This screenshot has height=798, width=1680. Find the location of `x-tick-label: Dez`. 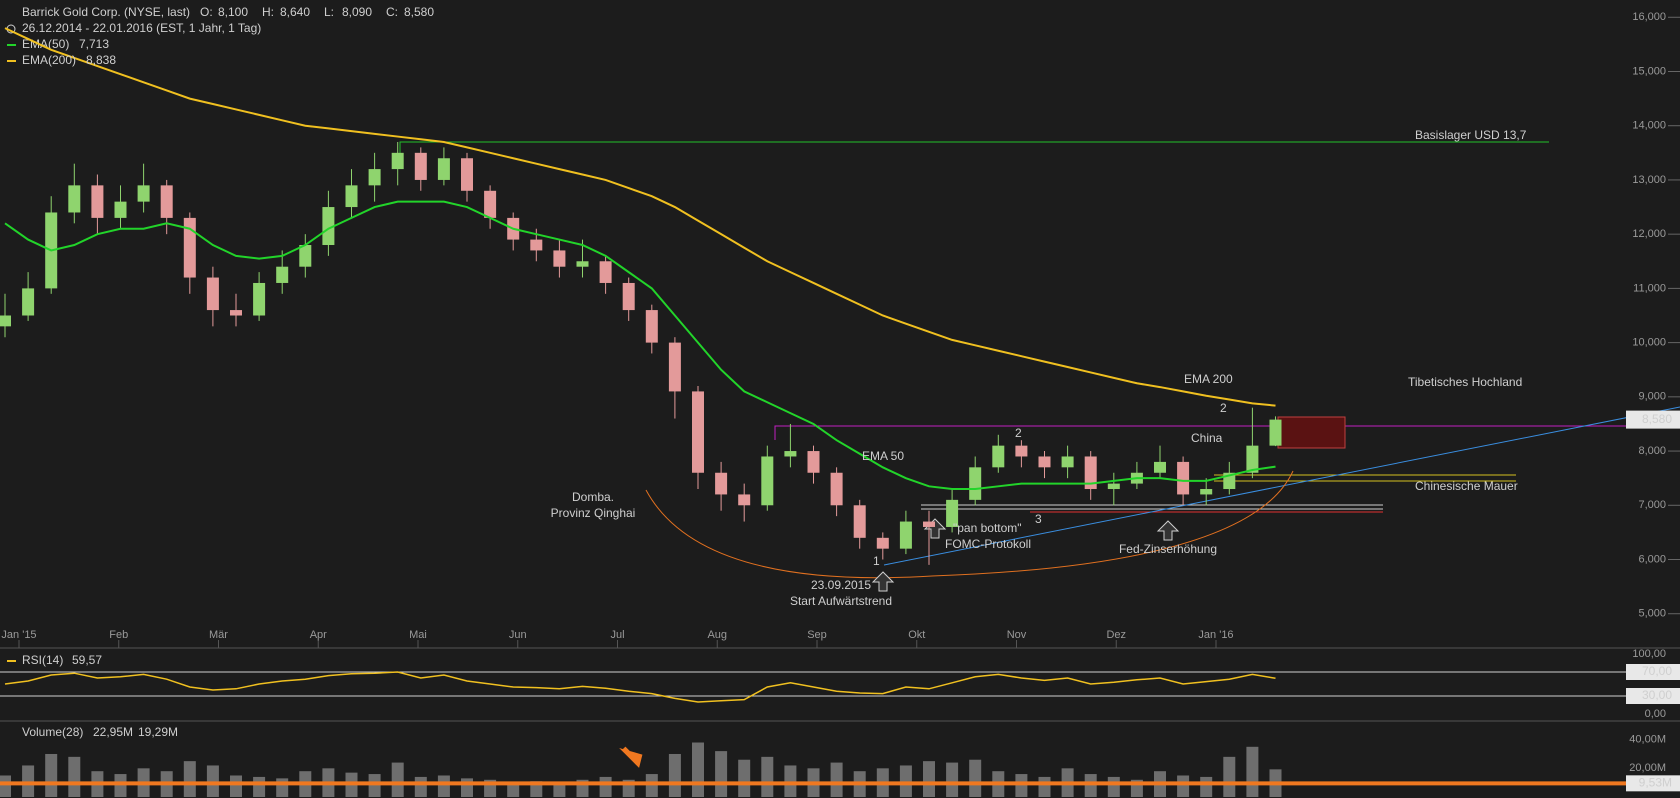

x-tick-label: Dez is located at coordinates (1116, 635).